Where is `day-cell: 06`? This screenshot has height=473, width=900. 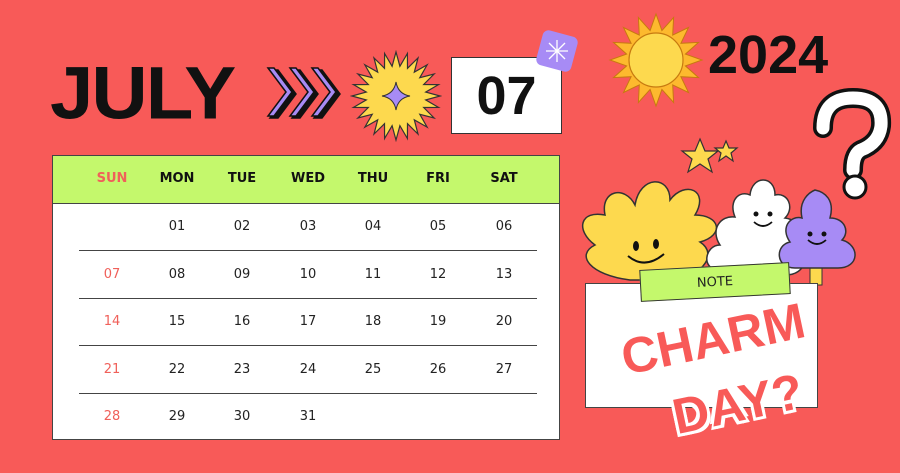
day-cell: 06 is located at coordinates (504, 226).